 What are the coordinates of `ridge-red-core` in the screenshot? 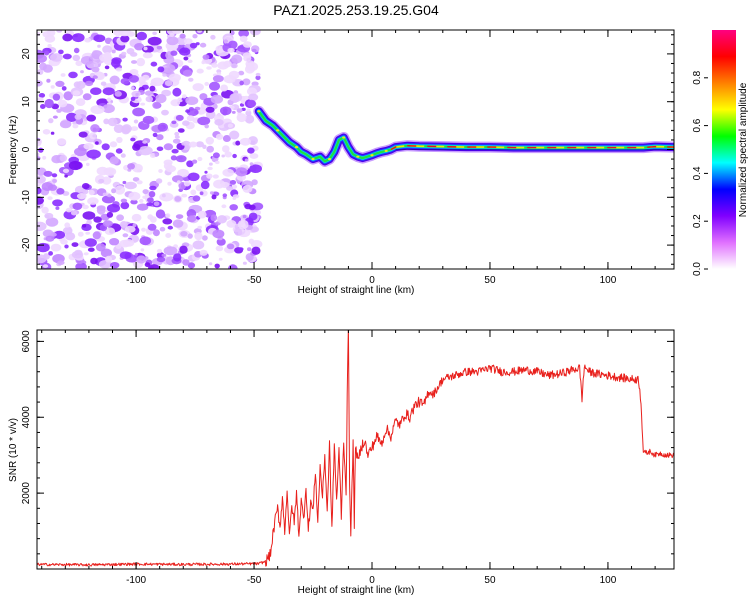 It's located at (532, 147).